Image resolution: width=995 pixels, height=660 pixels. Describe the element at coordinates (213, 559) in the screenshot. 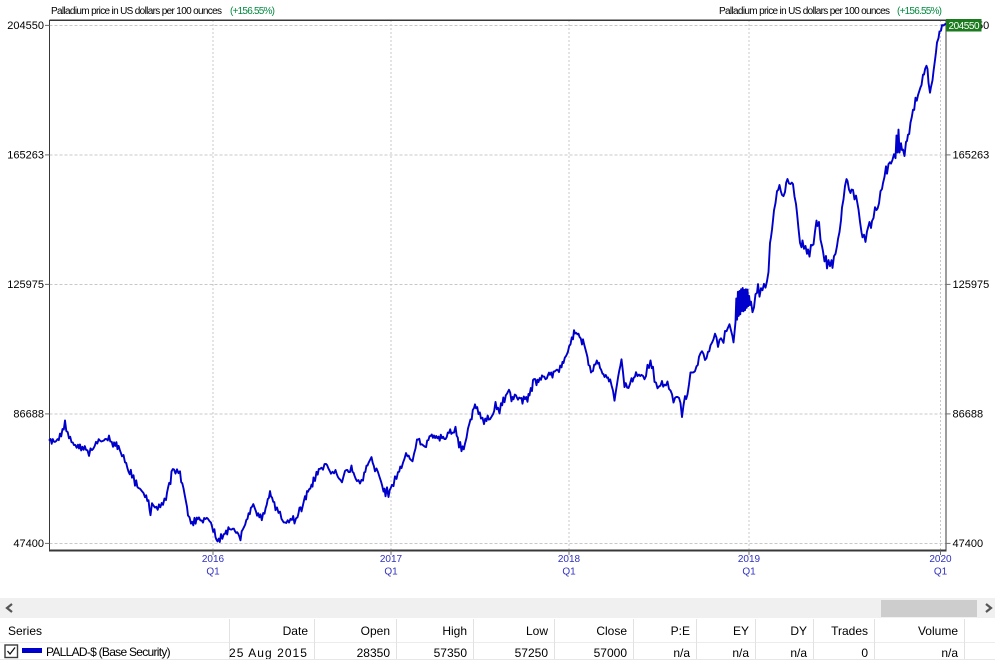

I see `svg-text: 2016` at that location.